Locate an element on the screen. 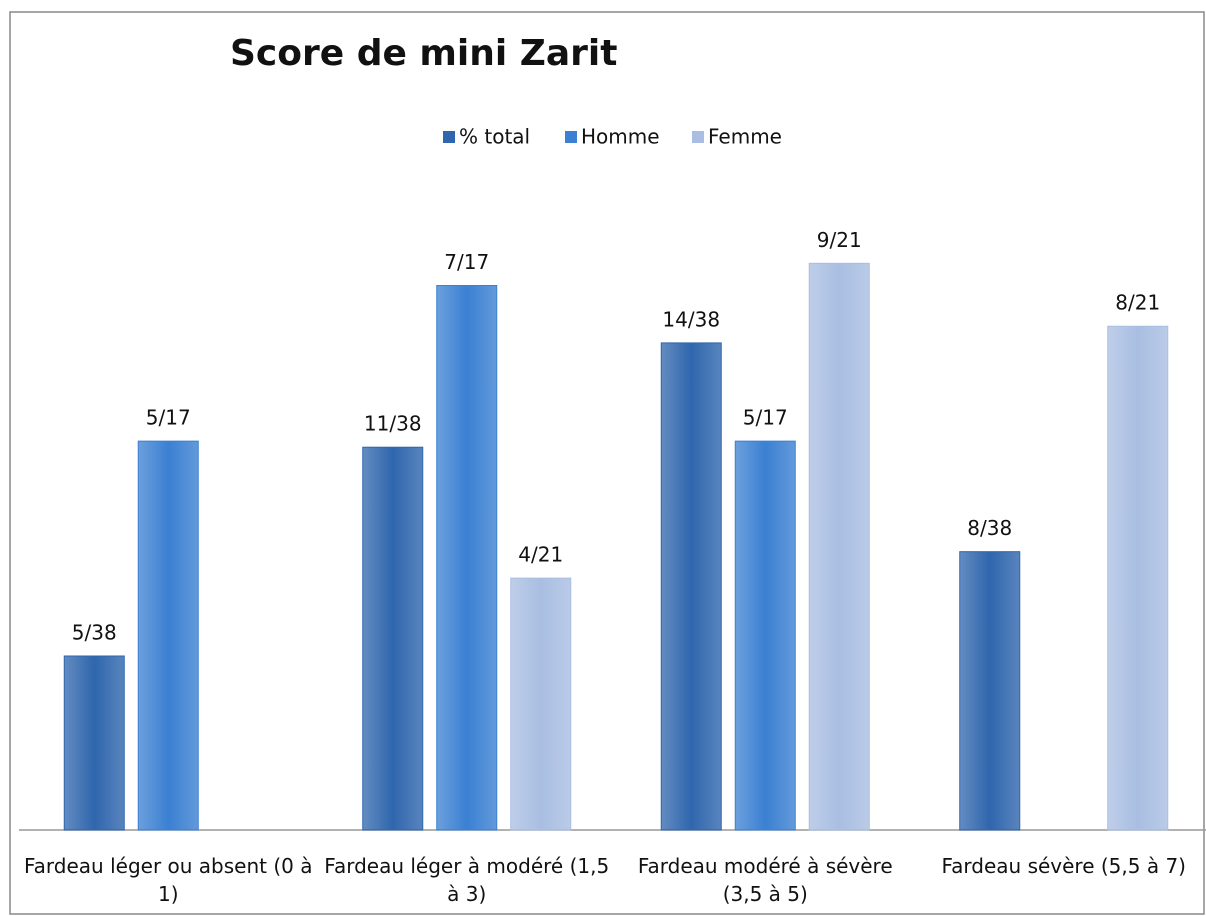 The width and height of the screenshot is (1206, 916). x-tick-label: Fardeau léger ou absent (0 à 1) is located at coordinates (168, 880).